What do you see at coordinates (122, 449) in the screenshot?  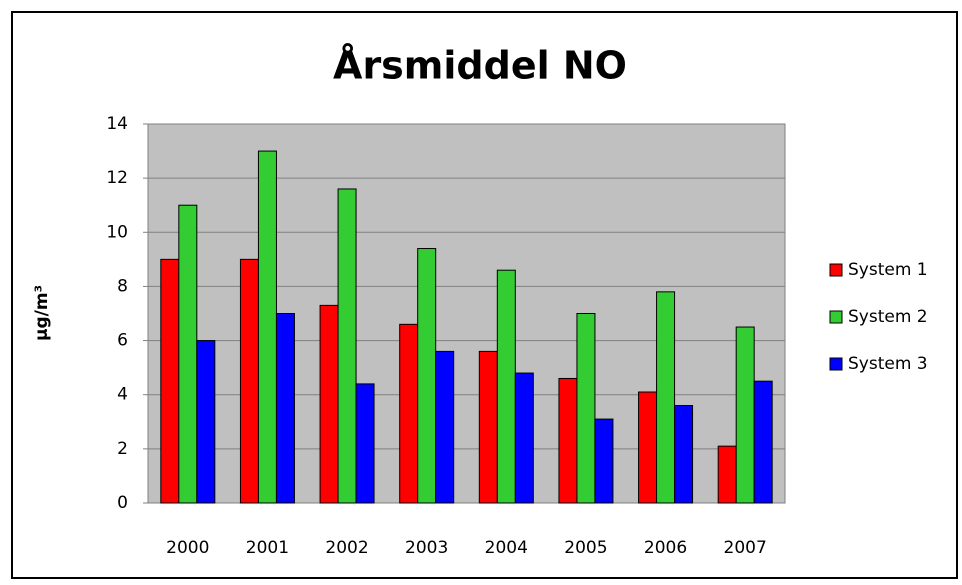 I see `y-tick-label: 2` at bounding box center [122, 449].